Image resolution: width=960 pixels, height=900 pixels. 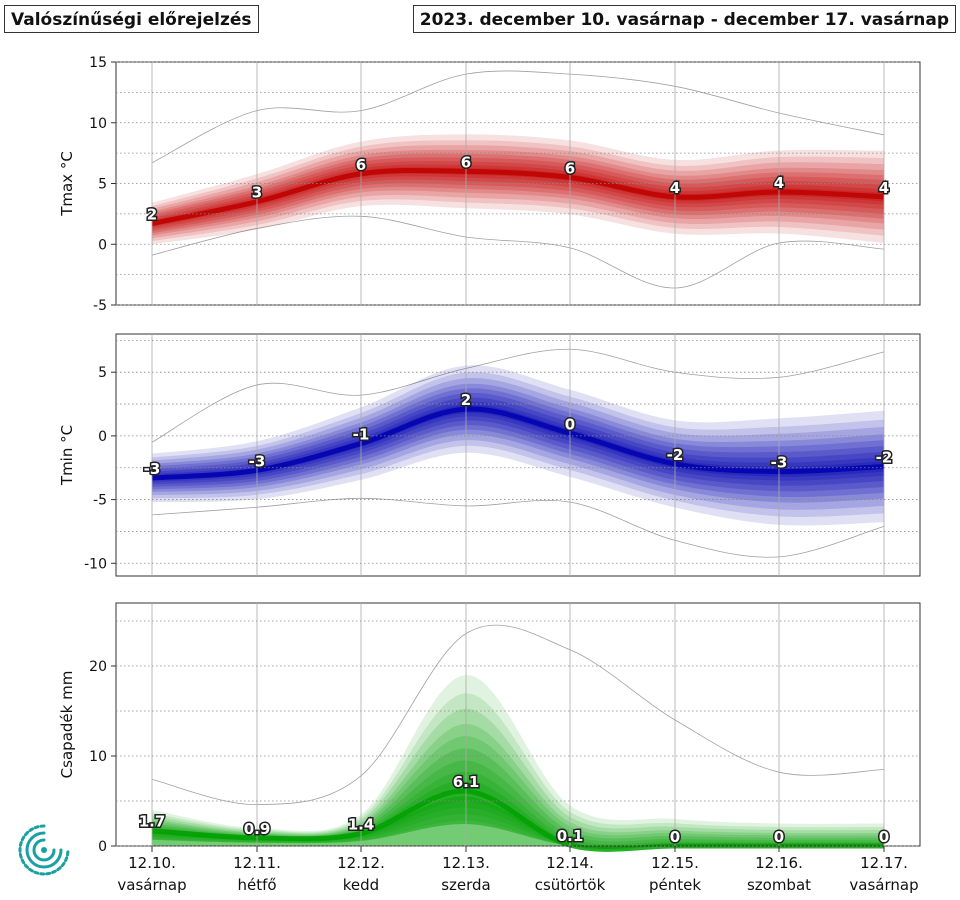 What do you see at coordinates (257, 863) in the screenshot?
I see `x-date-label: 12.11.` at bounding box center [257, 863].